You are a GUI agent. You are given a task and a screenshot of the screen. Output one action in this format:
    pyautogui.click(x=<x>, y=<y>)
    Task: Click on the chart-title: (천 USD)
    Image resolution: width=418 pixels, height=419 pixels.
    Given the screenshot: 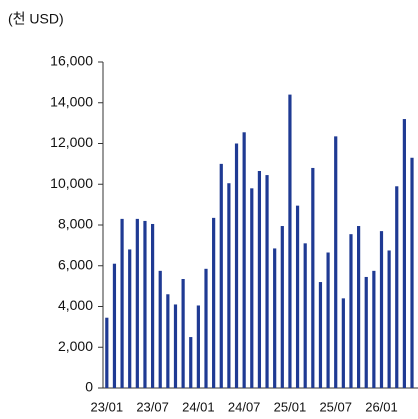 What is the action you would take?
    pyautogui.click(x=36, y=19)
    